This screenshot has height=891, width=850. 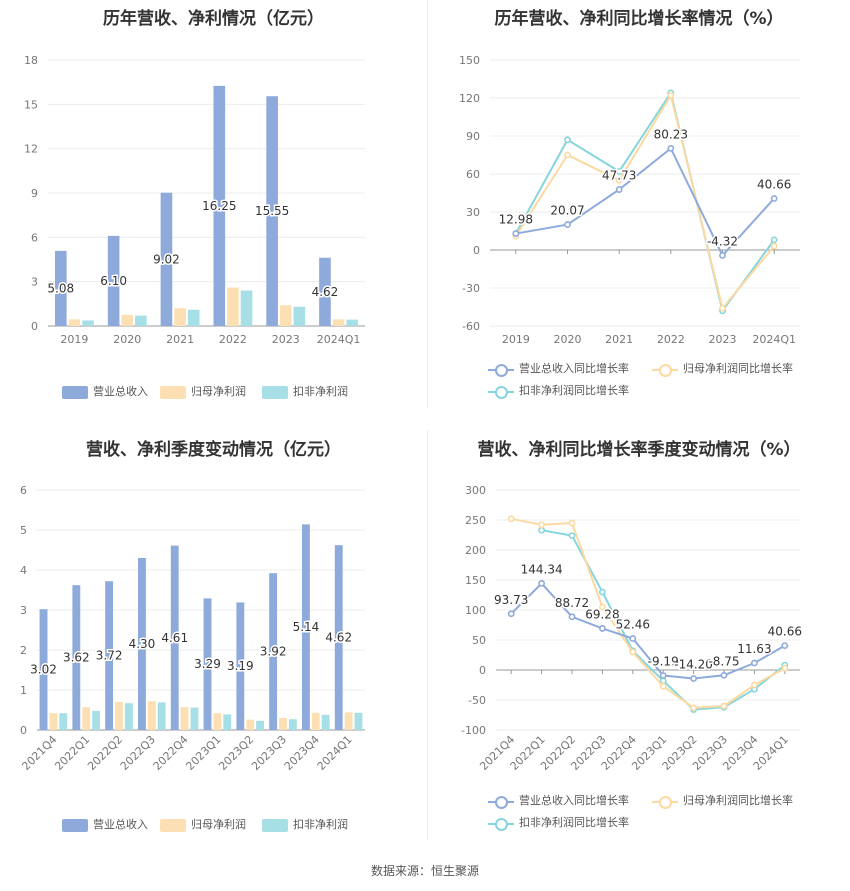 What do you see at coordinates (31, 149) in the screenshot?
I see `y-tick-label: 12` at bounding box center [31, 149].